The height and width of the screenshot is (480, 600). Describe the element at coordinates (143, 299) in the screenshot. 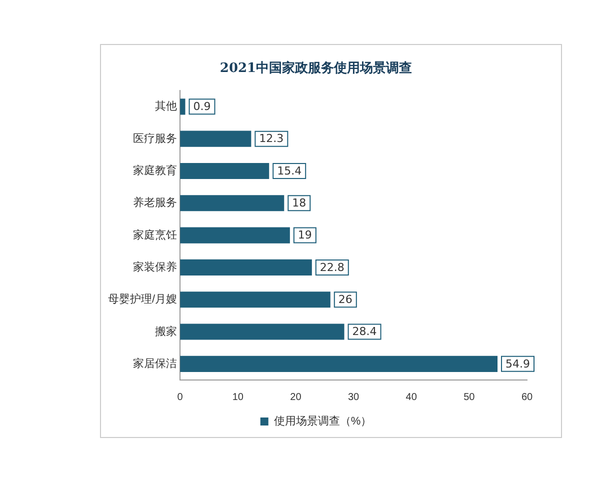

I see `y-tick-label: 母婴护理/月嫂` at that location.